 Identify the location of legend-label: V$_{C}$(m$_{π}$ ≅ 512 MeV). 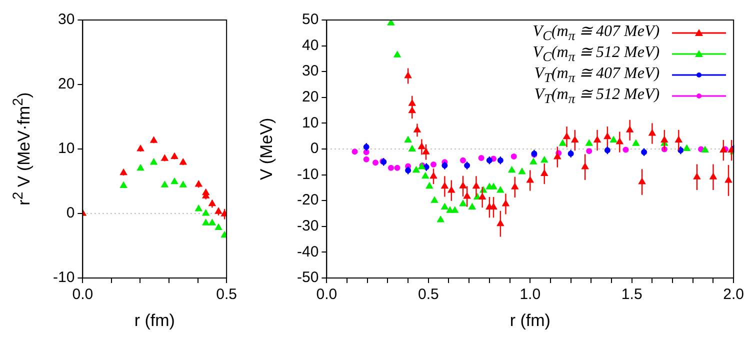
(596, 54).